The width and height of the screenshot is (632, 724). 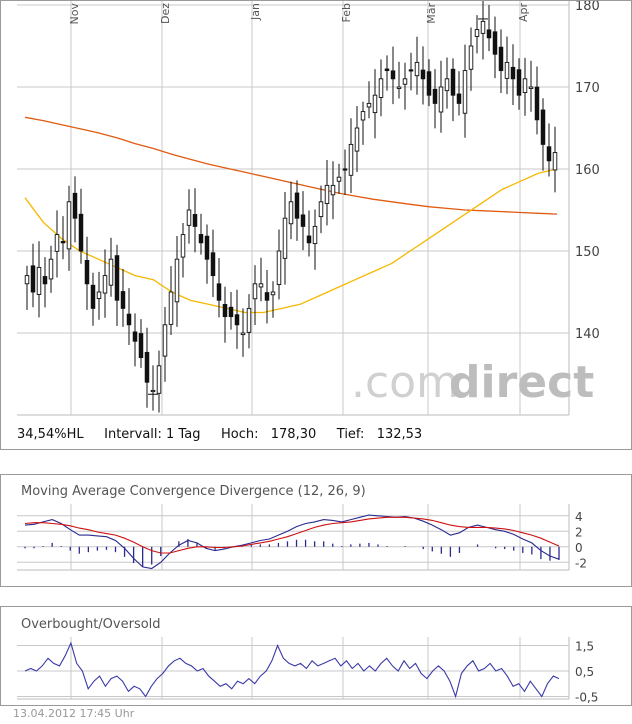 What do you see at coordinates (255, 12) in the screenshot?
I see `x-tick-label: Jan` at bounding box center [255, 12].